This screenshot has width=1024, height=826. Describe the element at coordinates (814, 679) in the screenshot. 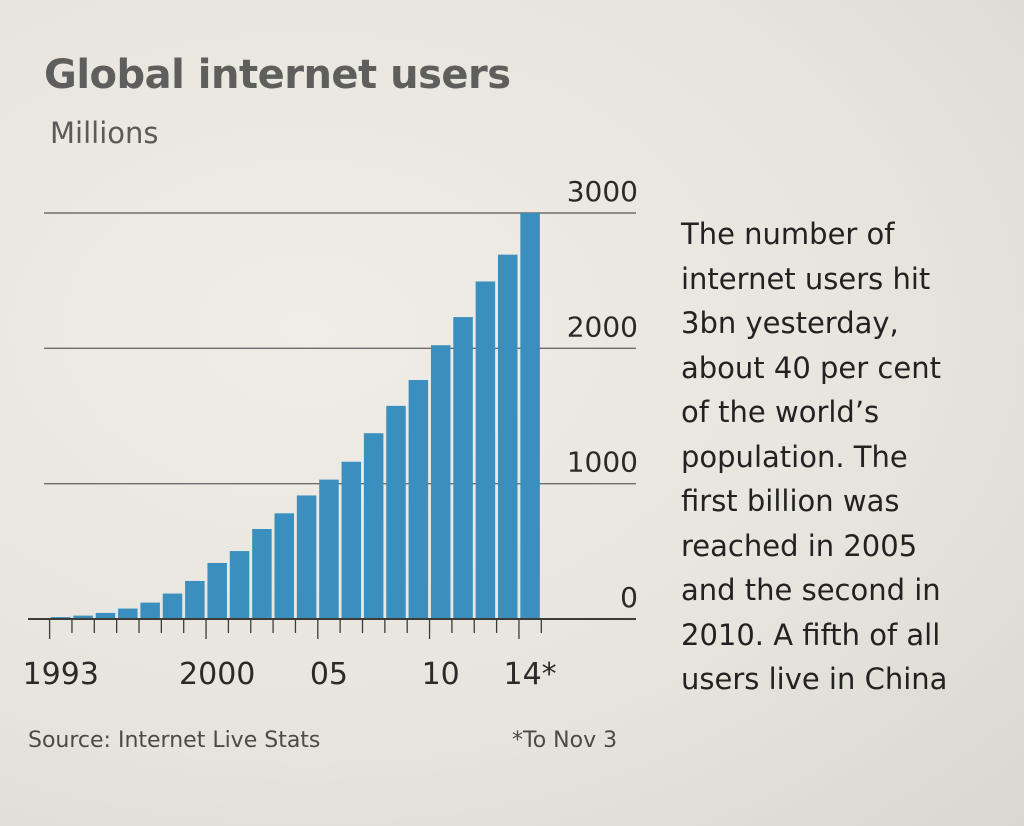

I see `annotation-line: users live in China` at that location.